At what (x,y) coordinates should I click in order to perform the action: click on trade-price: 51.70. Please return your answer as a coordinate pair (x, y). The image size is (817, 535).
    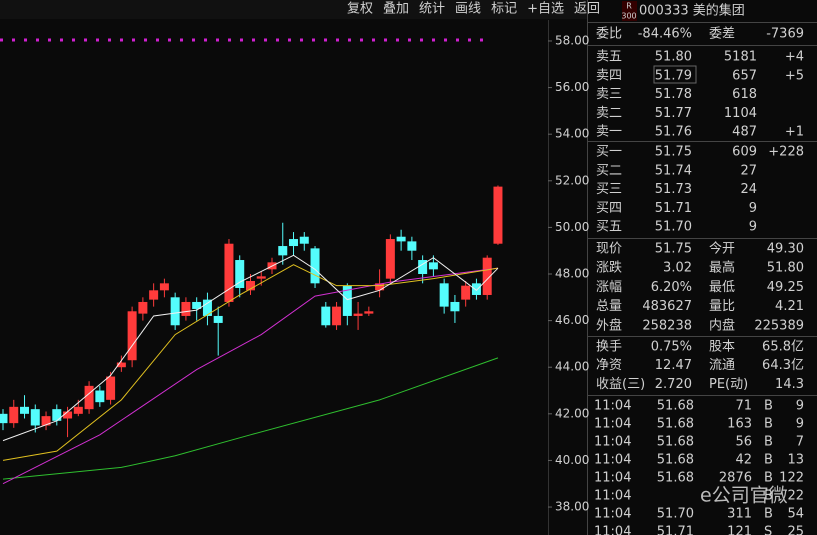
    Looking at the image, I should click on (675, 514).